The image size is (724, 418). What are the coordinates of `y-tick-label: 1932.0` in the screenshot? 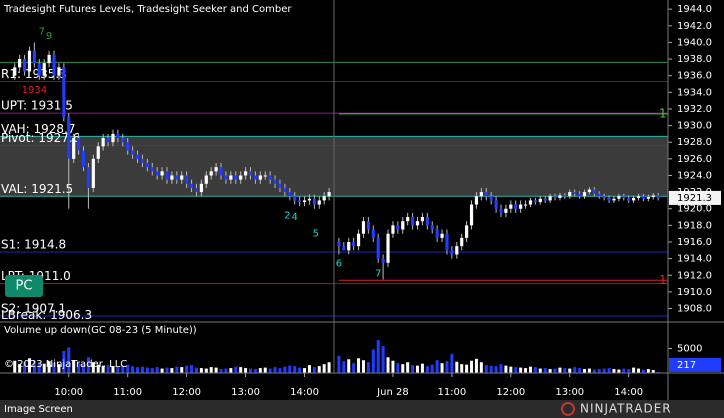 It's located at (694, 109).